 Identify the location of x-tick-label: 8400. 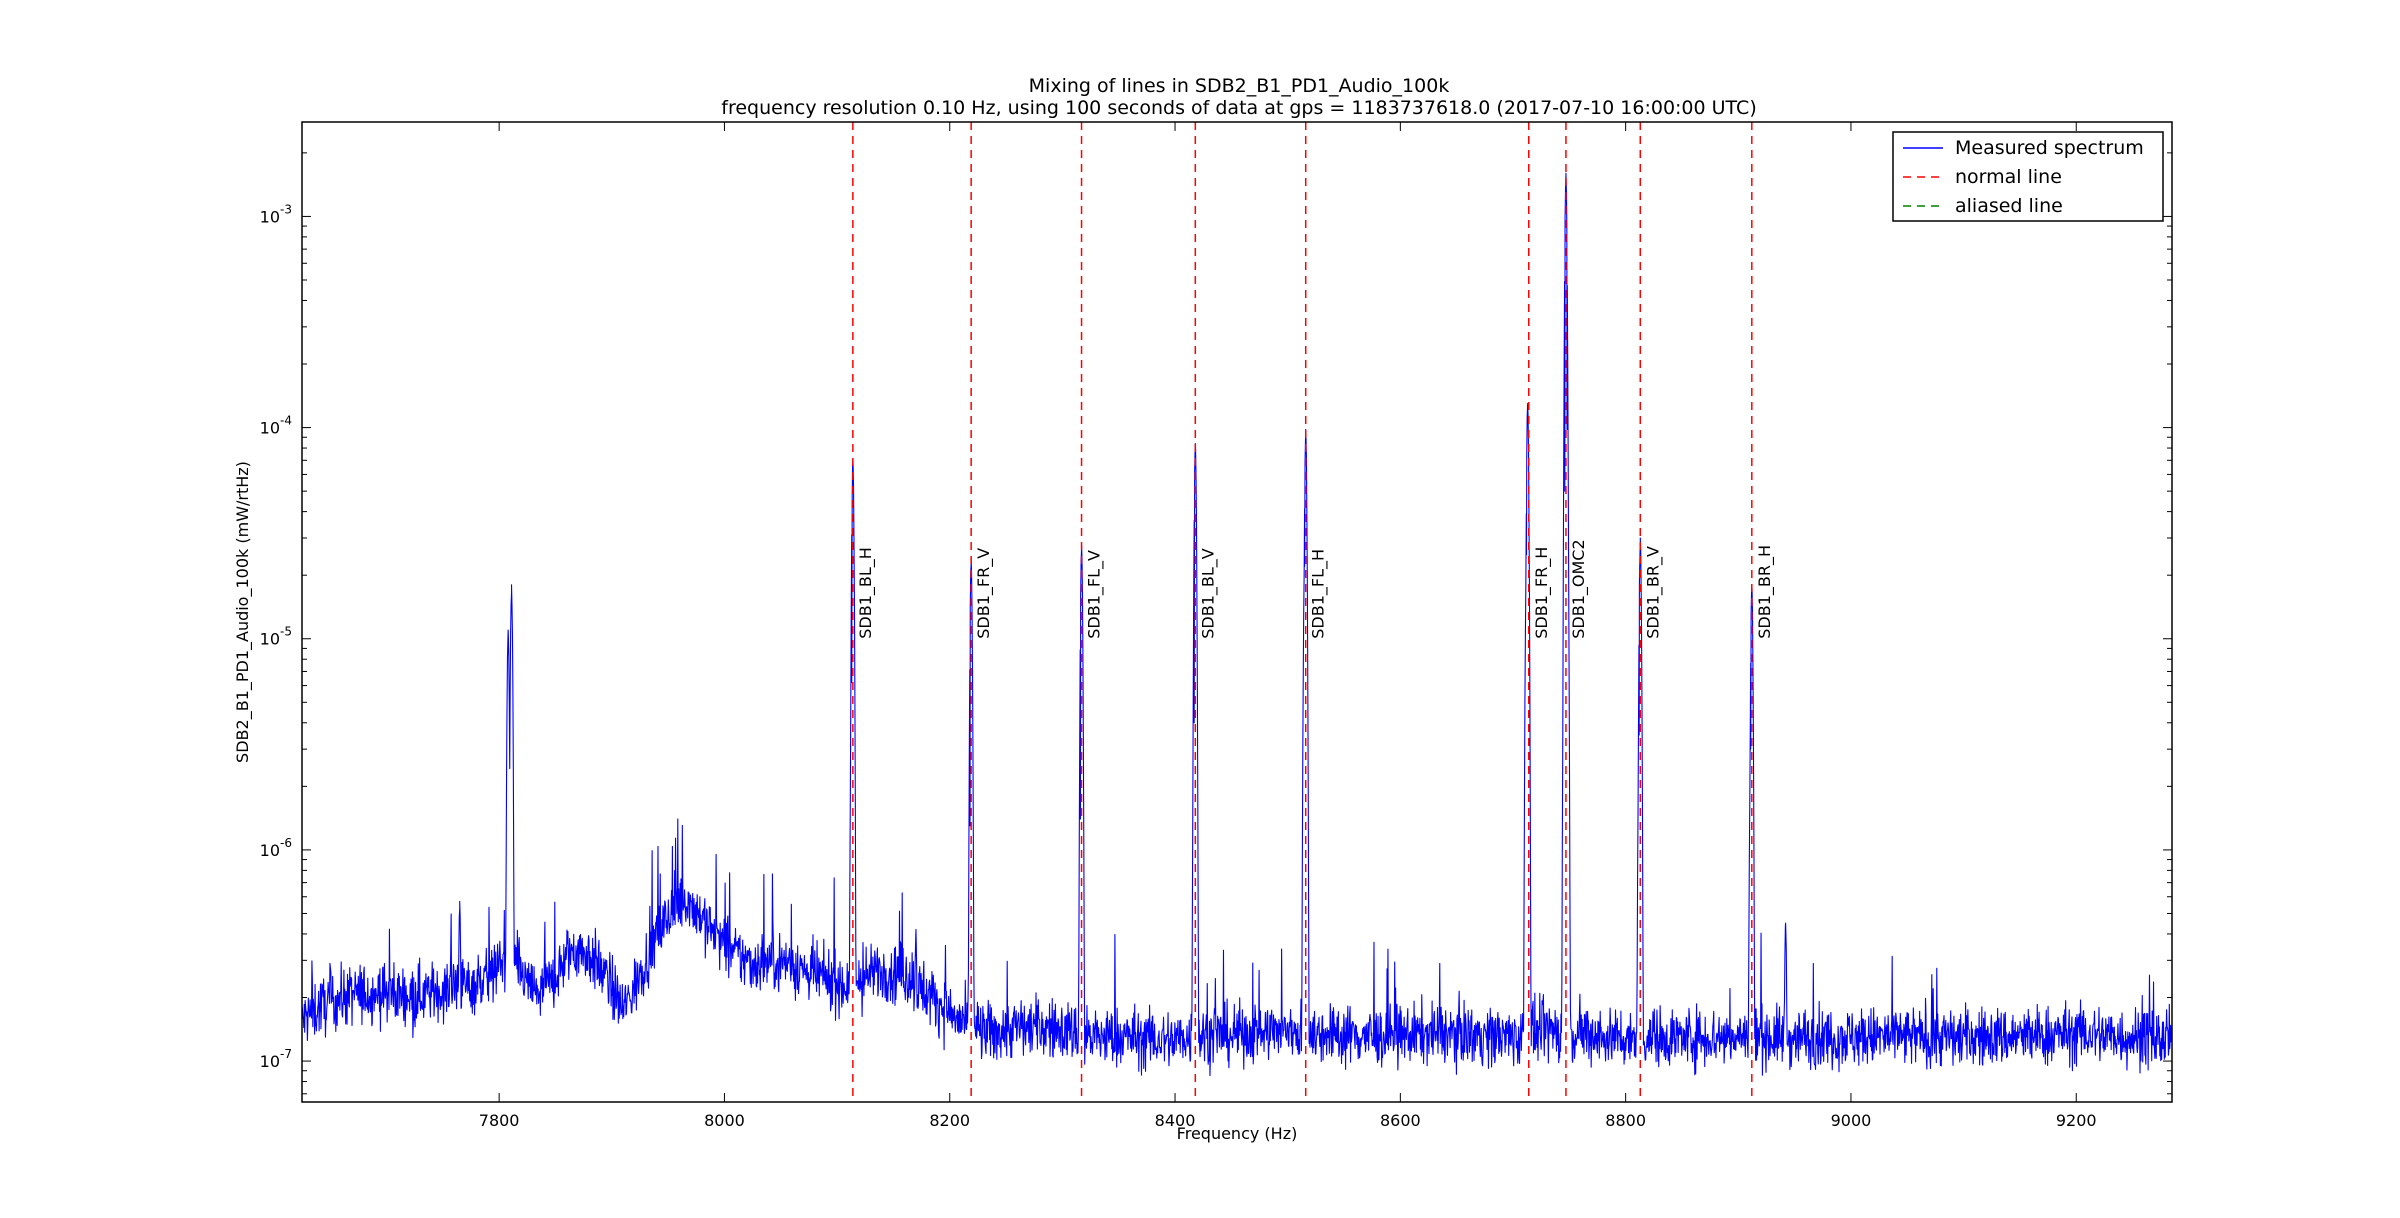
(1175, 1120).